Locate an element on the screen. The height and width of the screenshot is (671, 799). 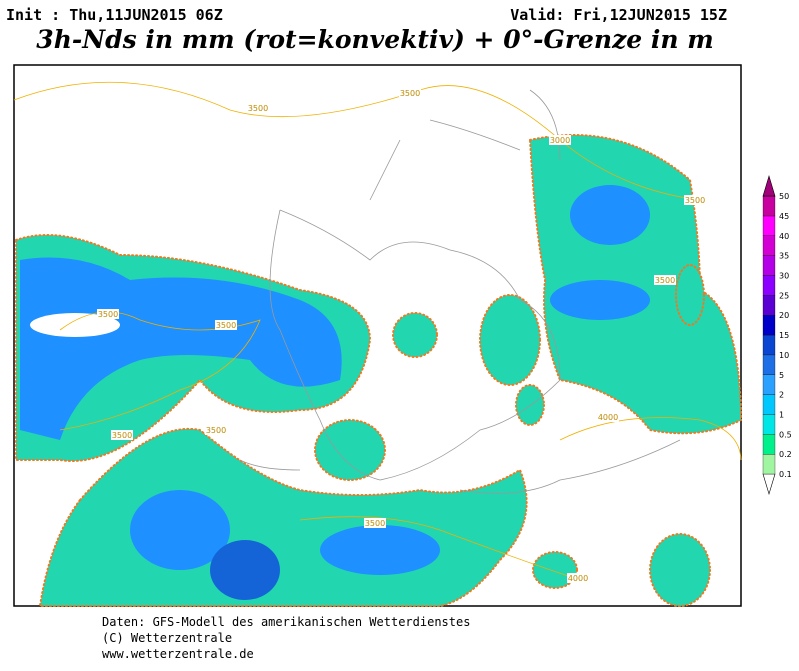
legend-label: 5 is located at coordinates (781, 375).